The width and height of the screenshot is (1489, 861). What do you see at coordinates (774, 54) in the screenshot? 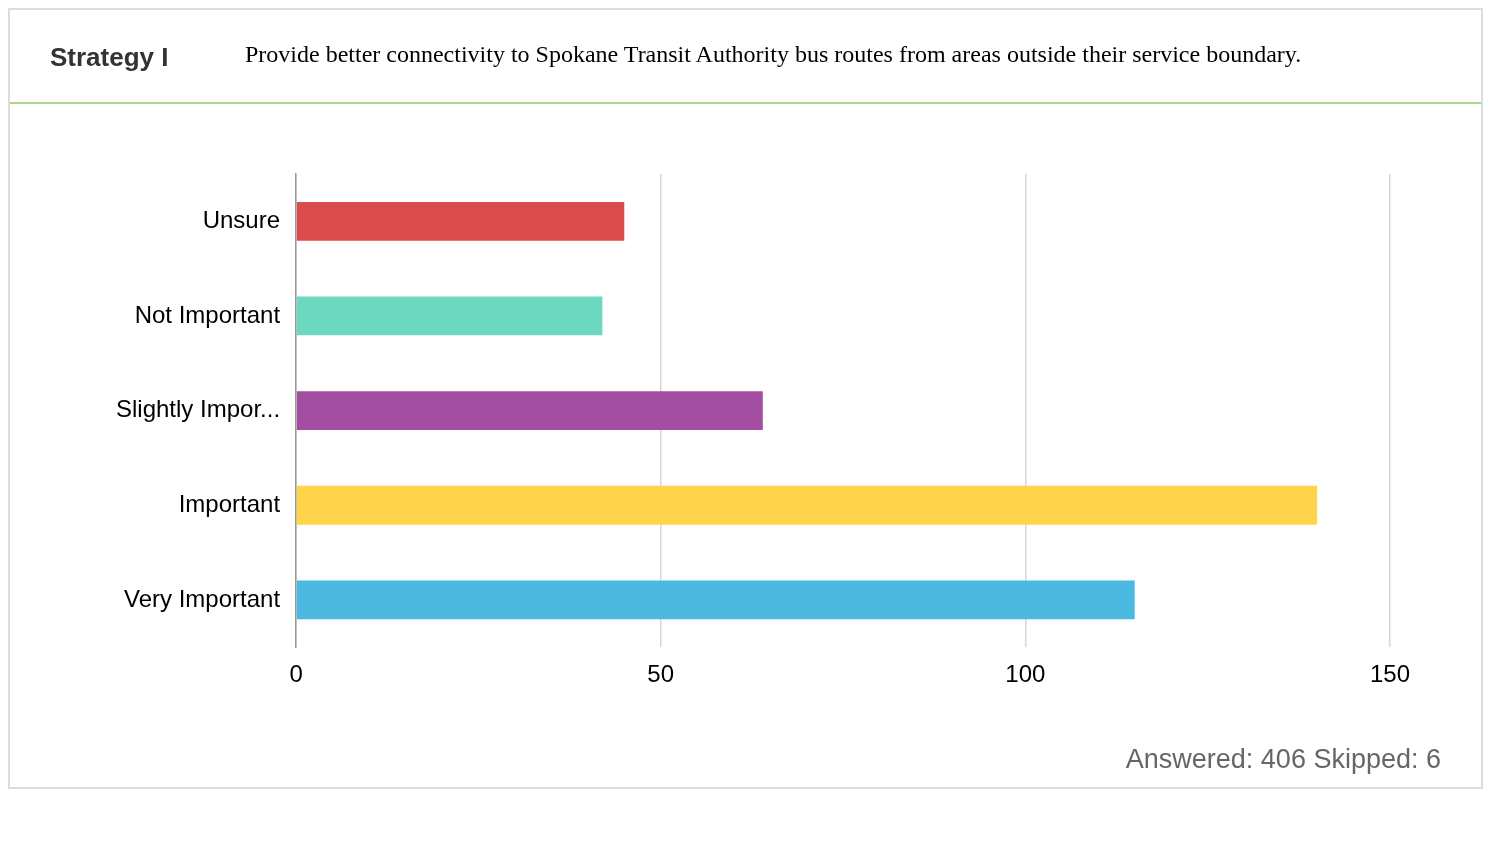
I see `chart-subtitle: Provide better connectivity to Spokane Transit Authority bus routes from areas outside their service boundary.` at bounding box center [774, 54].